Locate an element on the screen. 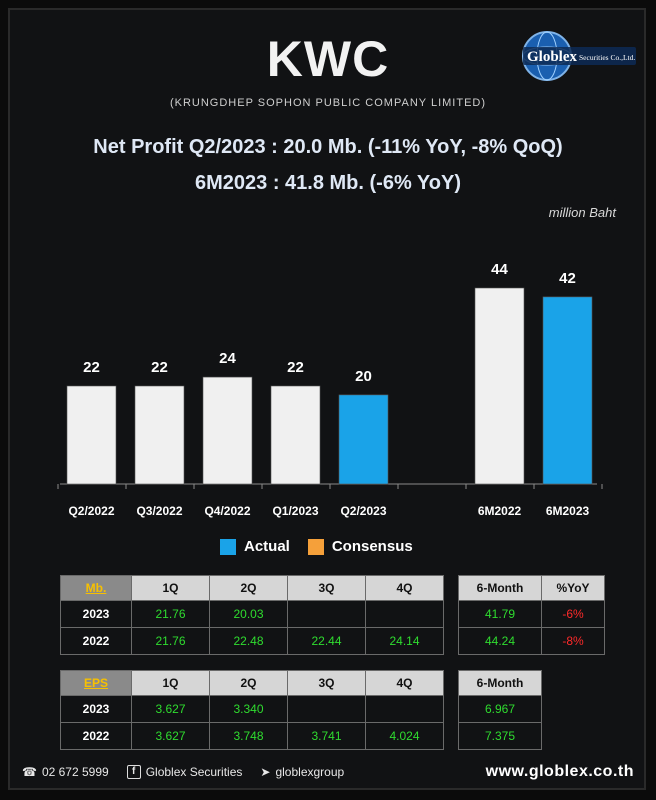 This screenshot has width=656, height=800. chart-bar-6M2022 is located at coordinates (499, 386).